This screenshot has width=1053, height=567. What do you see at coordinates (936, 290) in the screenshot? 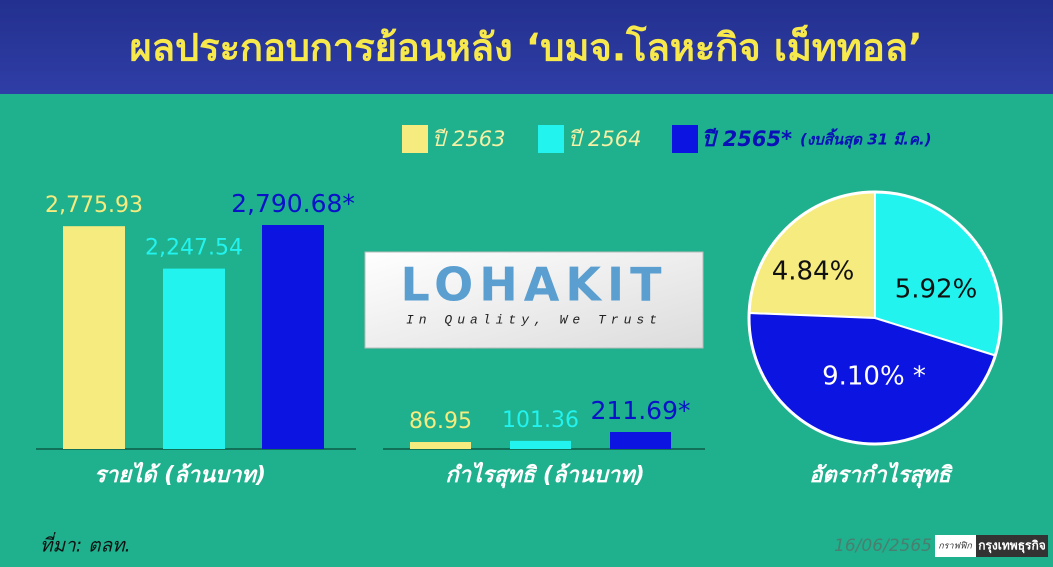
I see `value-label: 5.92%` at bounding box center [936, 290].